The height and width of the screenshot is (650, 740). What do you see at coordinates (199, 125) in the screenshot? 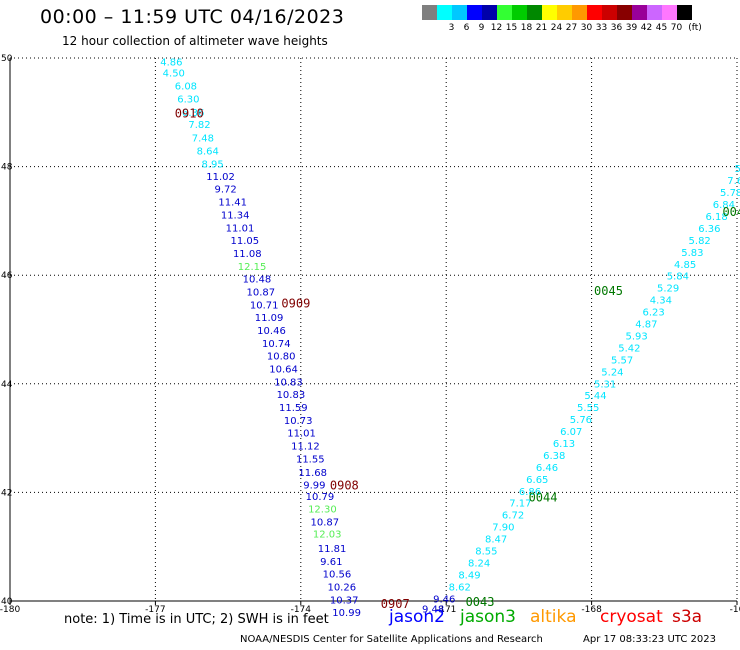
I see `wave-height-label: 7.82` at bounding box center [199, 125].